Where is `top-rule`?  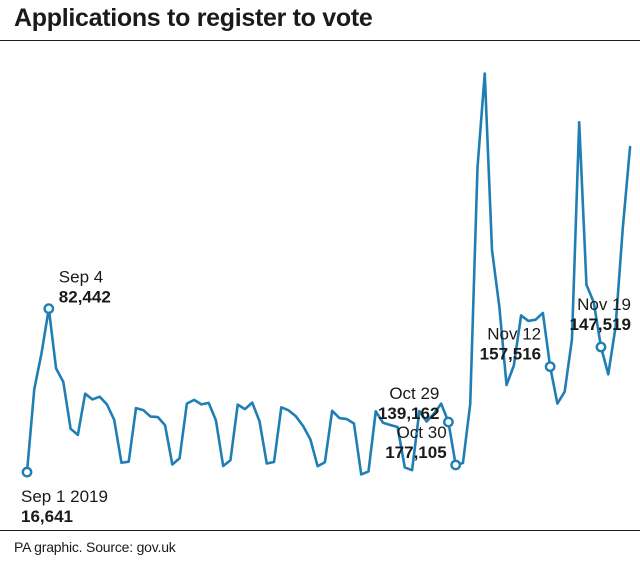 top-rule is located at coordinates (320, 40).